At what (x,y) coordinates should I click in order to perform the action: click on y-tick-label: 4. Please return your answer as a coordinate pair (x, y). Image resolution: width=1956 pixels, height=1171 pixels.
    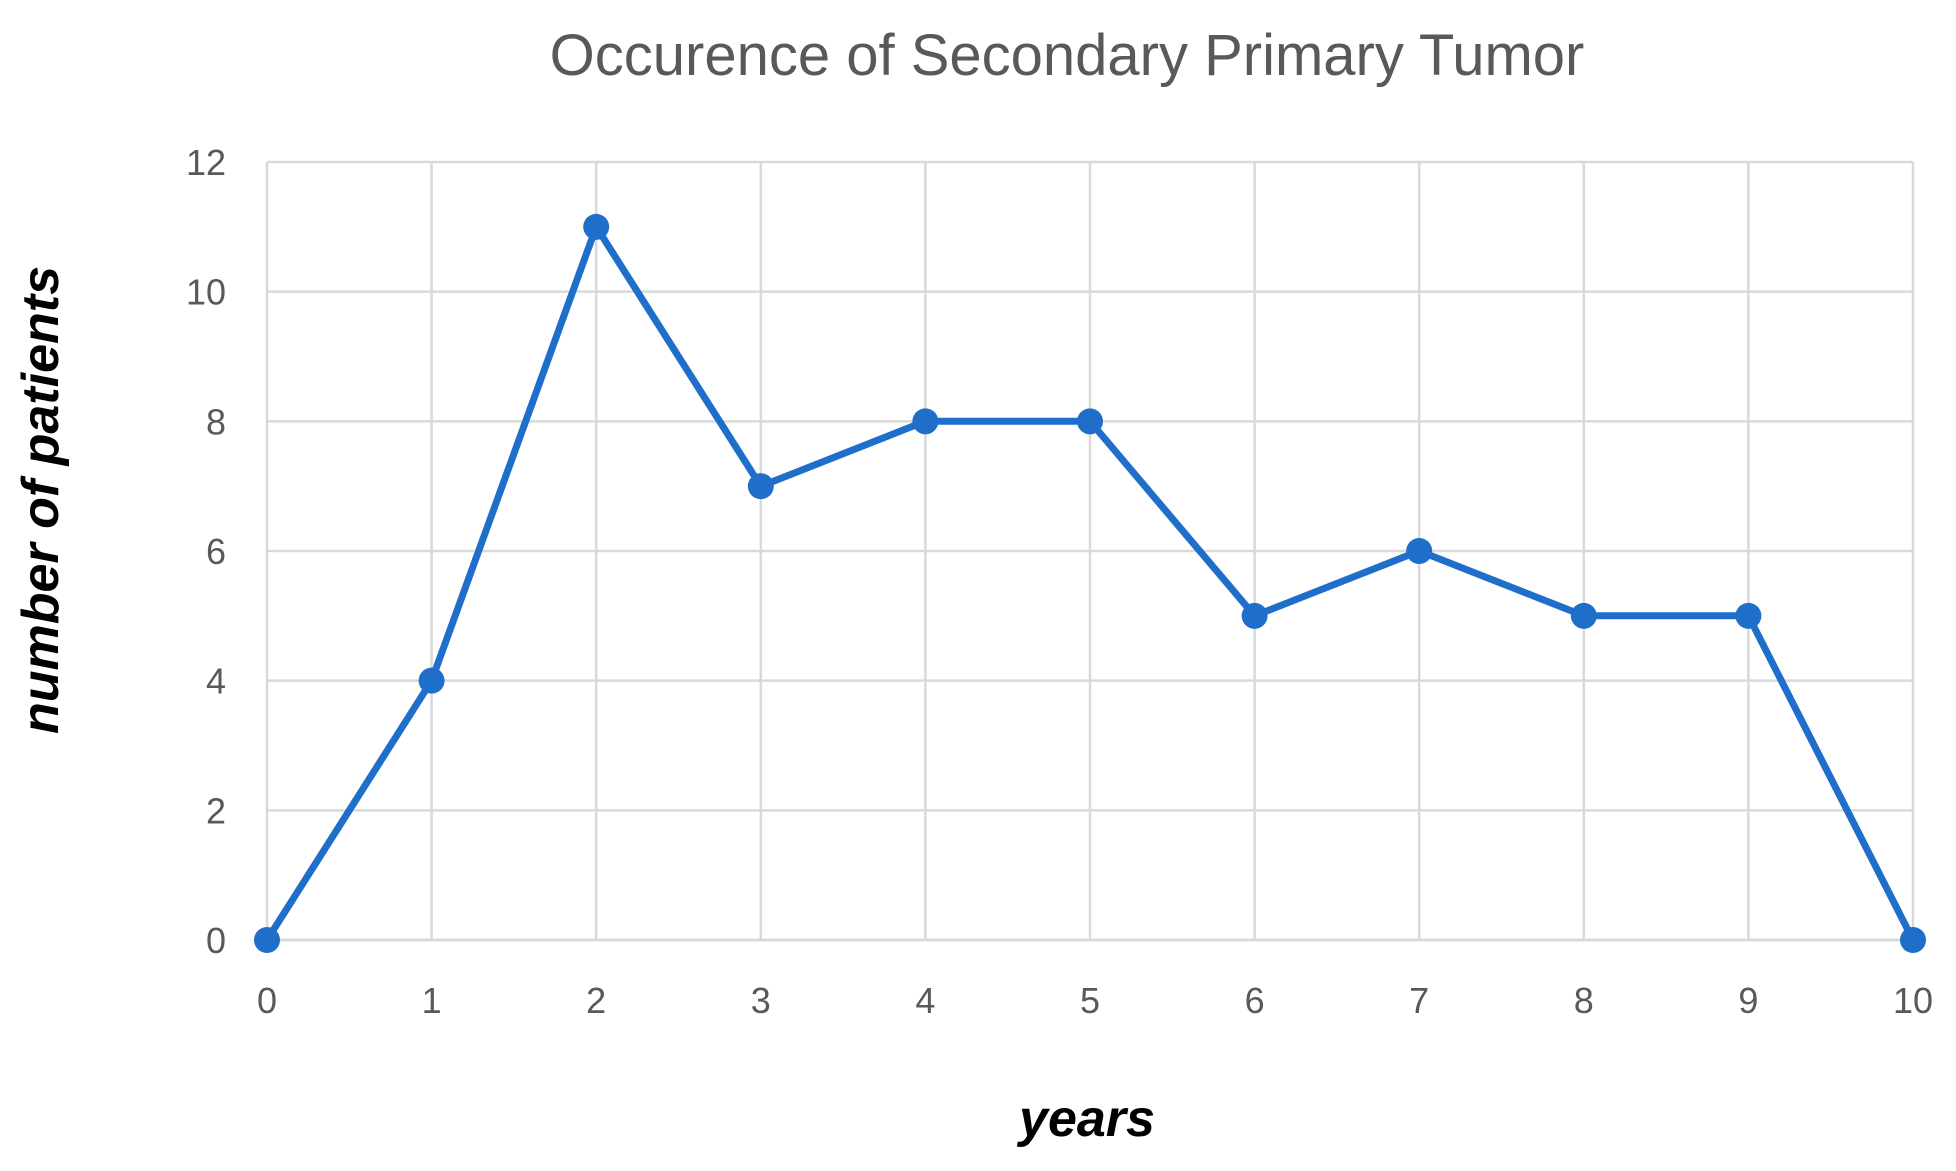
    Looking at the image, I should click on (216, 681).